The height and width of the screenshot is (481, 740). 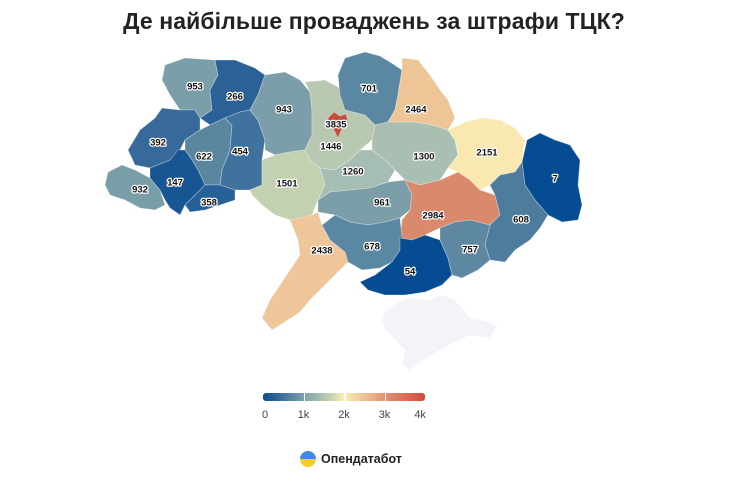 I want to click on region-luhansk, so click(x=552, y=177).